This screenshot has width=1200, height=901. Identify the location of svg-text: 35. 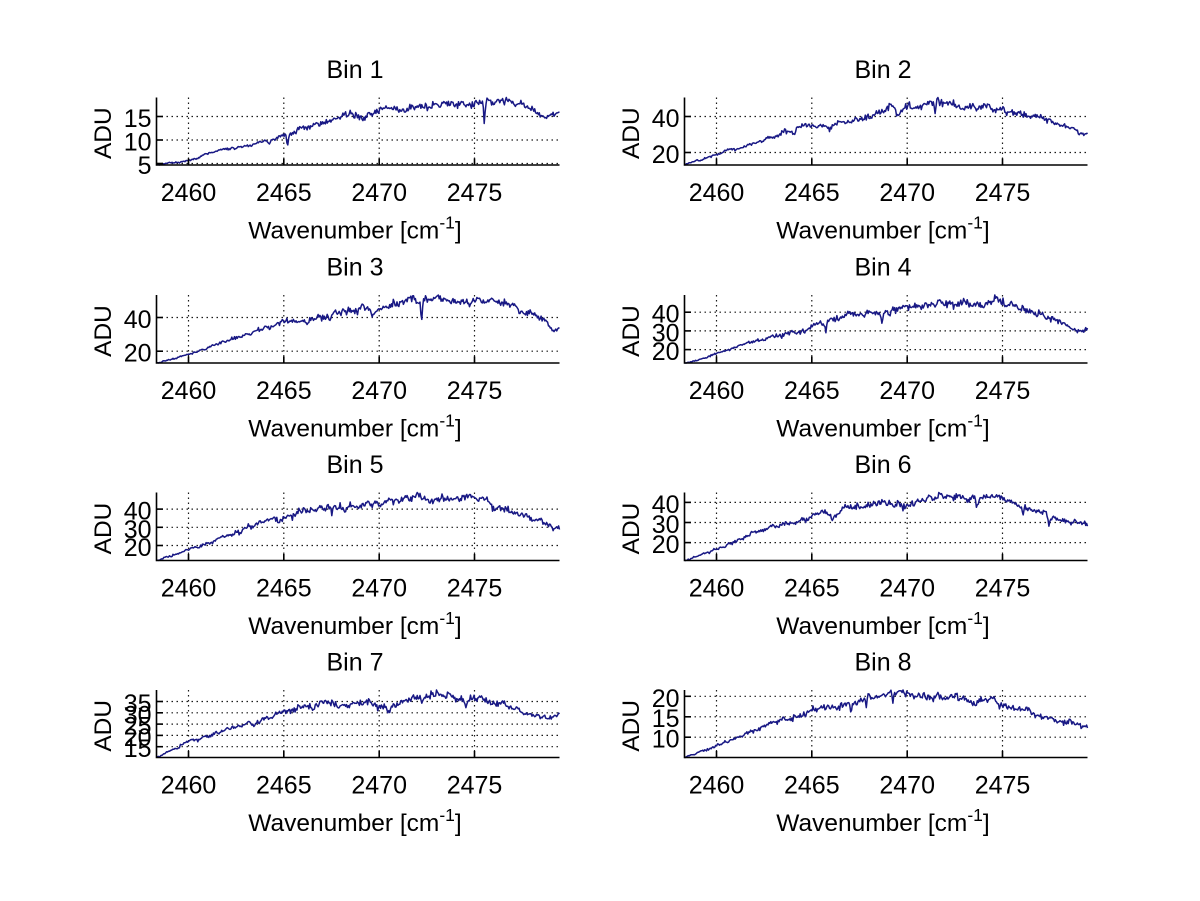
(138, 704).